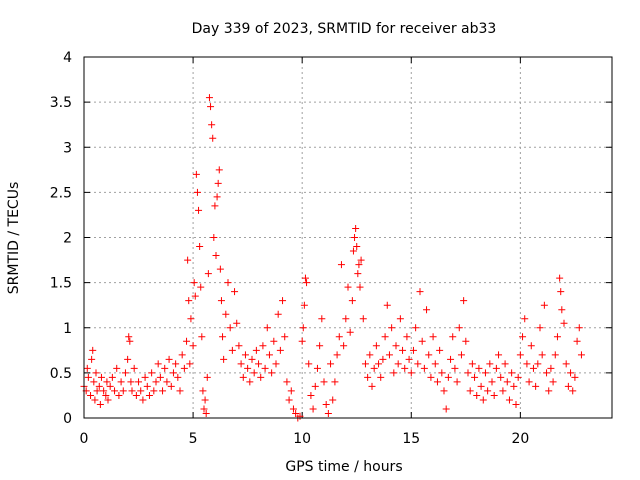 Image resolution: width=640 pixels, height=480 pixels. Describe the element at coordinates (14, 238) in the screenshot. I see `y-axis-title: SRMTID / TECUs` at that location.